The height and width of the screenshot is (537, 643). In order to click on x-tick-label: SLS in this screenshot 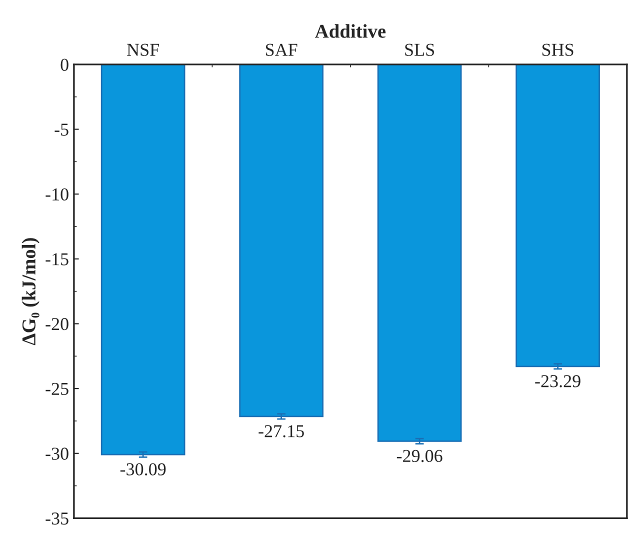, I will do `click(419, 50)`.